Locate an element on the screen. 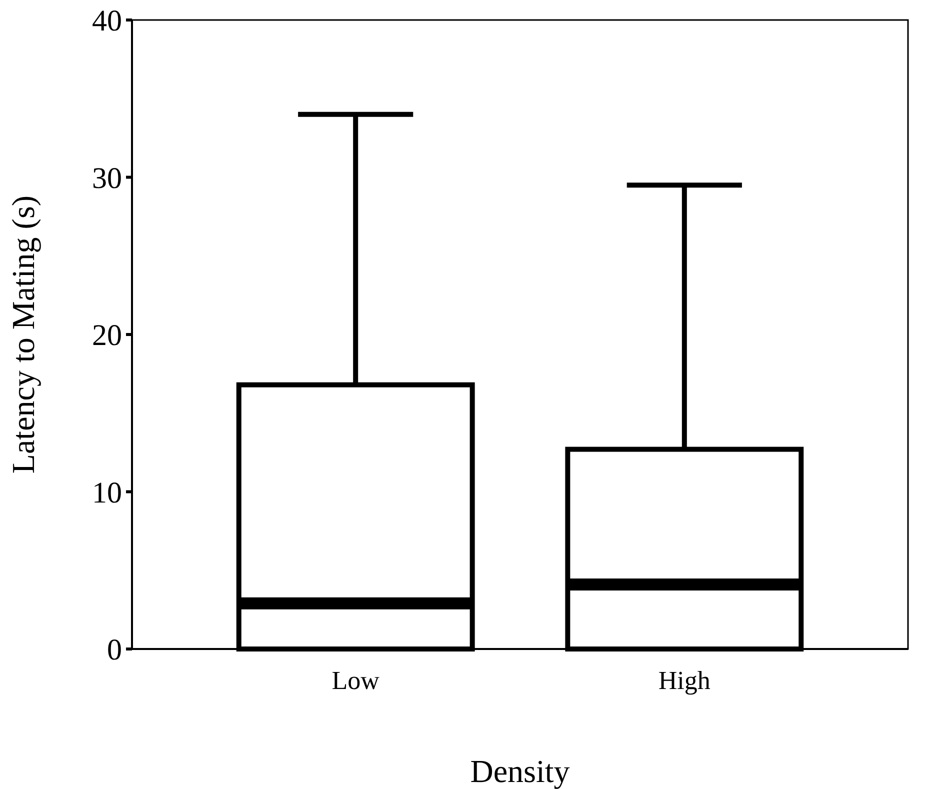 Image resolution: width=940 pixels, height=789 pixels. y-tick-label: 10 is located at coordinates (107, 493).